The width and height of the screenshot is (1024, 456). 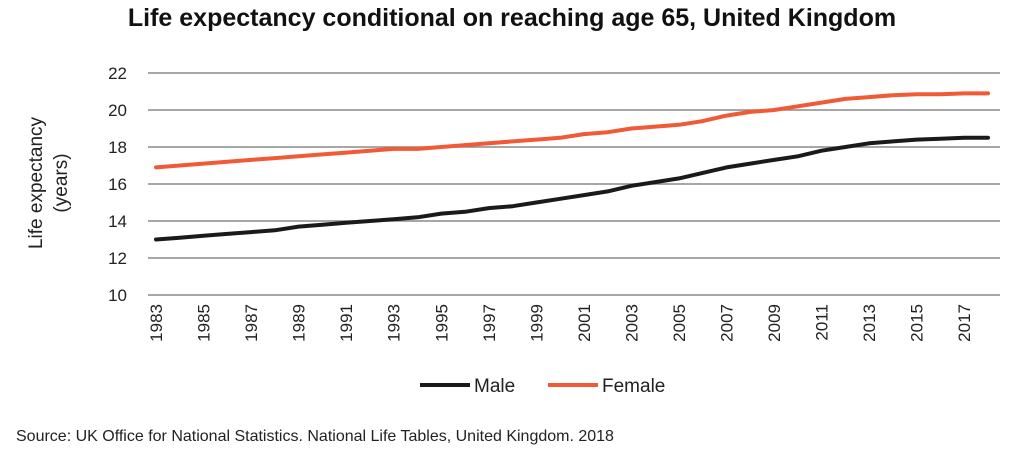 I want to click on x-tick-label: 2003, so click(x=631, y=323).